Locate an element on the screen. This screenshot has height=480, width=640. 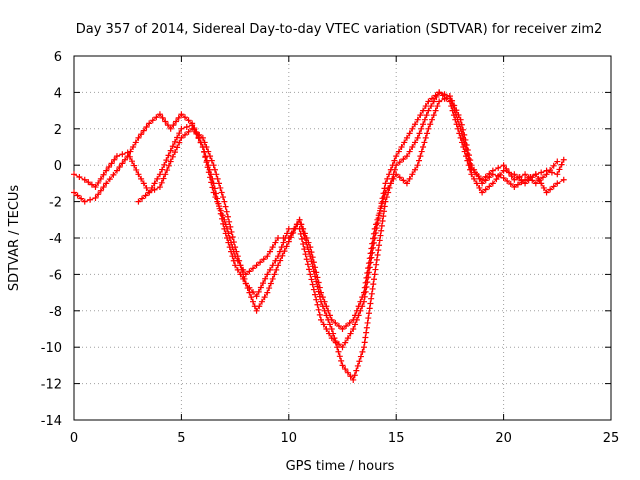
x-tick-label: 10 is located at coordinates (289, 438).